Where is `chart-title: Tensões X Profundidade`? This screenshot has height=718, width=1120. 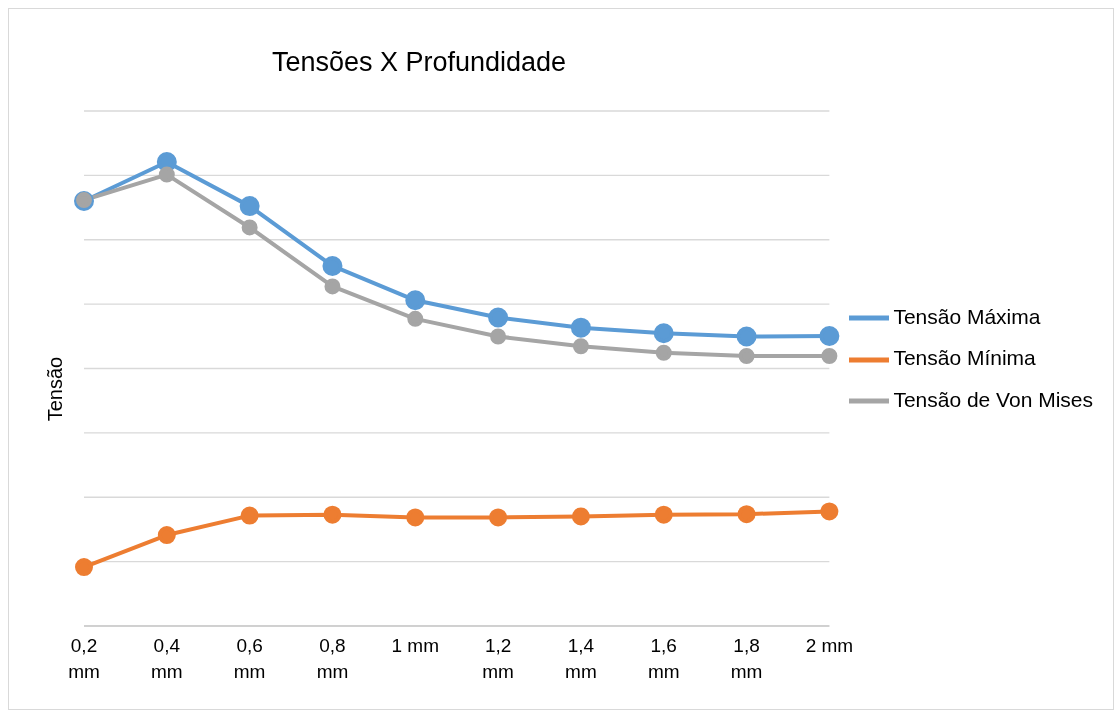 chart-title: Tensões X Profundidade is located at coordinates (419, 62).